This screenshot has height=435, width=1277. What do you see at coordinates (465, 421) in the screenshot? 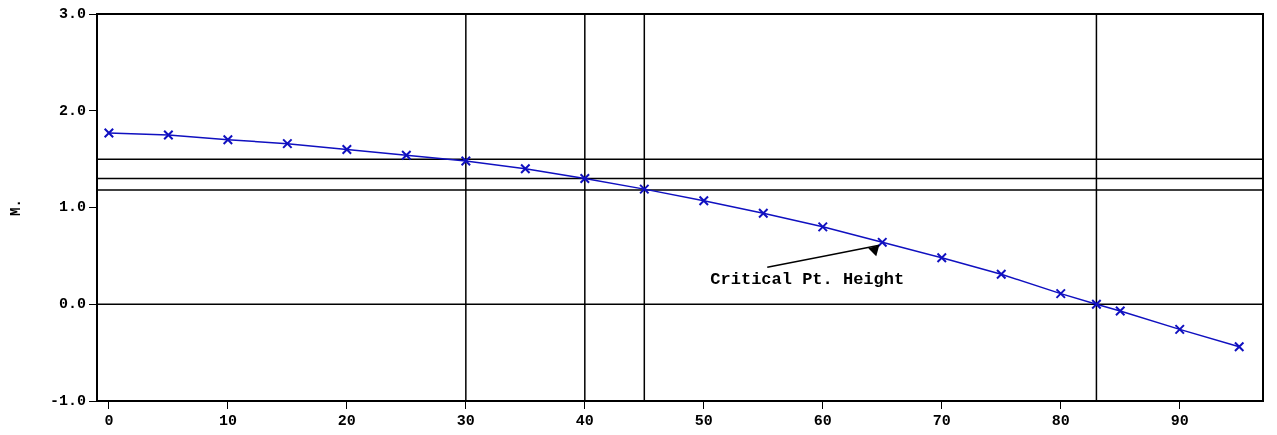
I see `x-tick-label: 30` at bounding box center [465, 421].